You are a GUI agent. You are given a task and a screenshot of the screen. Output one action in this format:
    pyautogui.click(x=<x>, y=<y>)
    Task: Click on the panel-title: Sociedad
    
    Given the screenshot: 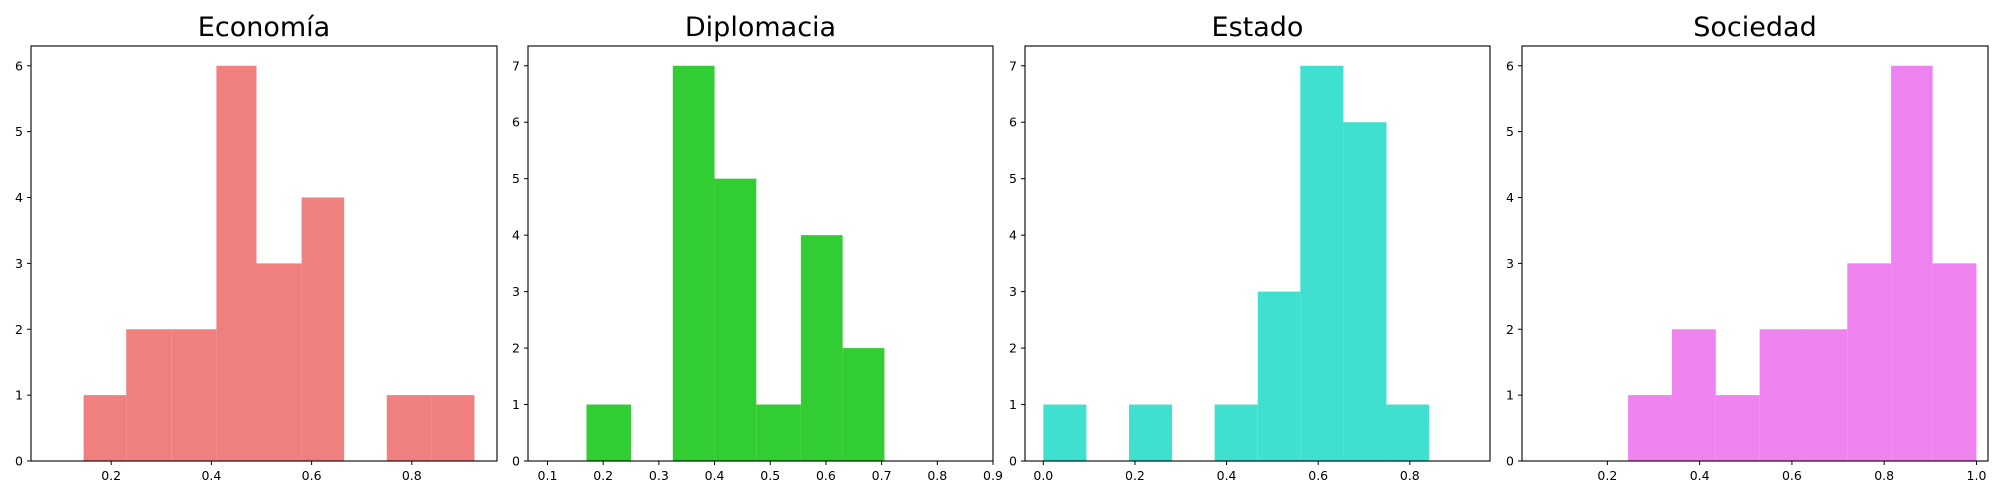 What is the action you would take?
    pyautogui.click(x=1754, y=27)
    